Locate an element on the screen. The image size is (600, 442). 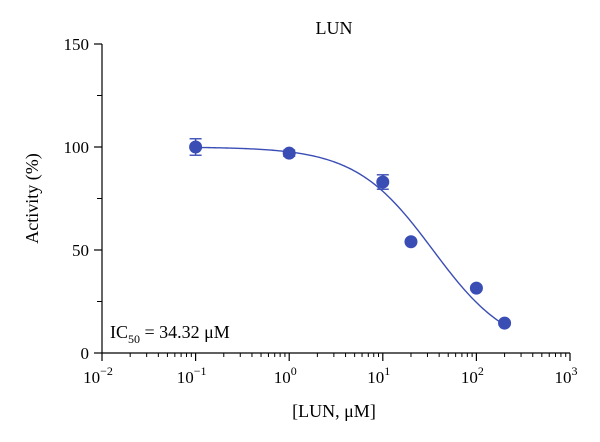
x-tick-exponent: 0 is located at coordinates (294, 371).